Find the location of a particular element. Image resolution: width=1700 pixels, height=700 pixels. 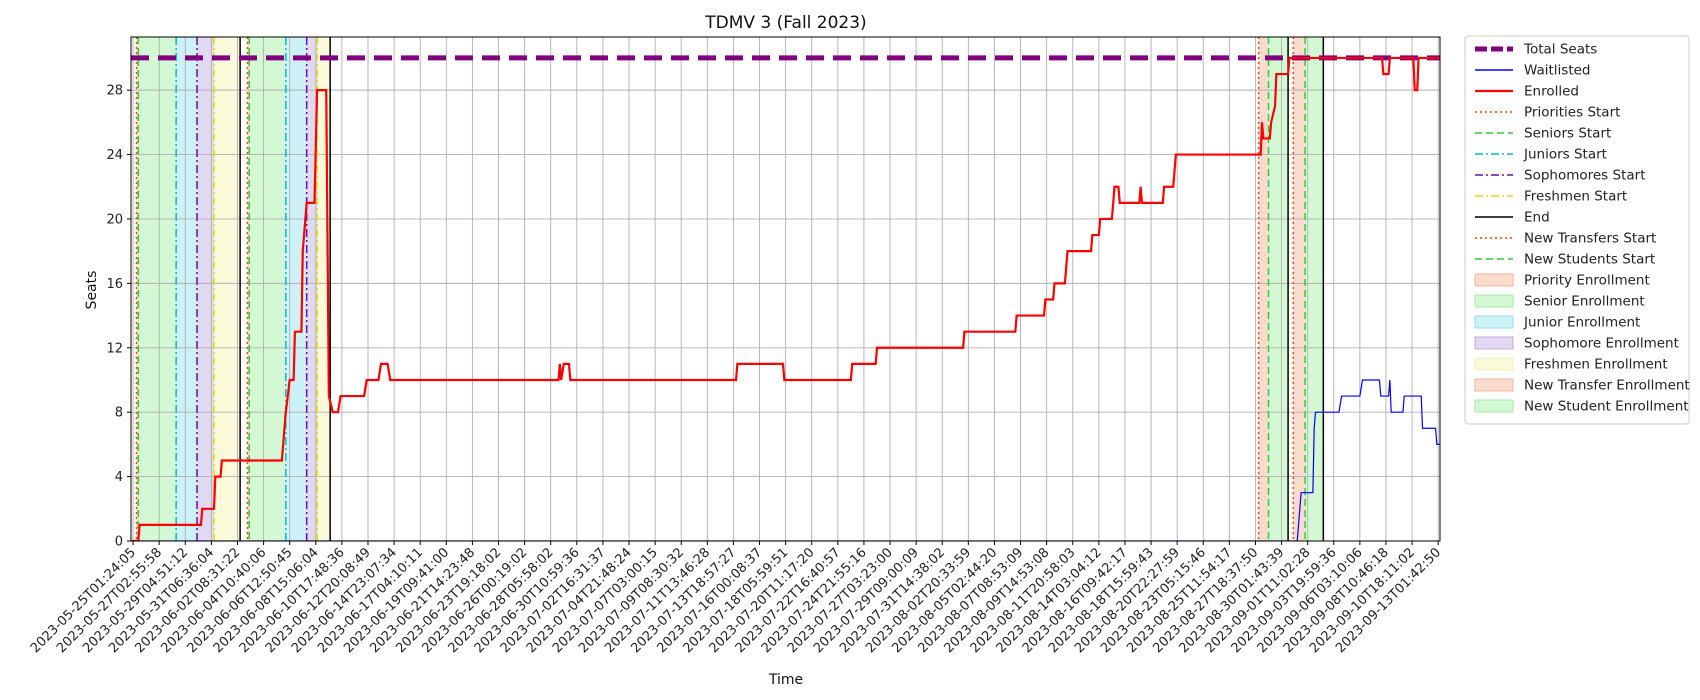

legend-item: Sophomore Enrollment is located at coordinates (1576, 344).